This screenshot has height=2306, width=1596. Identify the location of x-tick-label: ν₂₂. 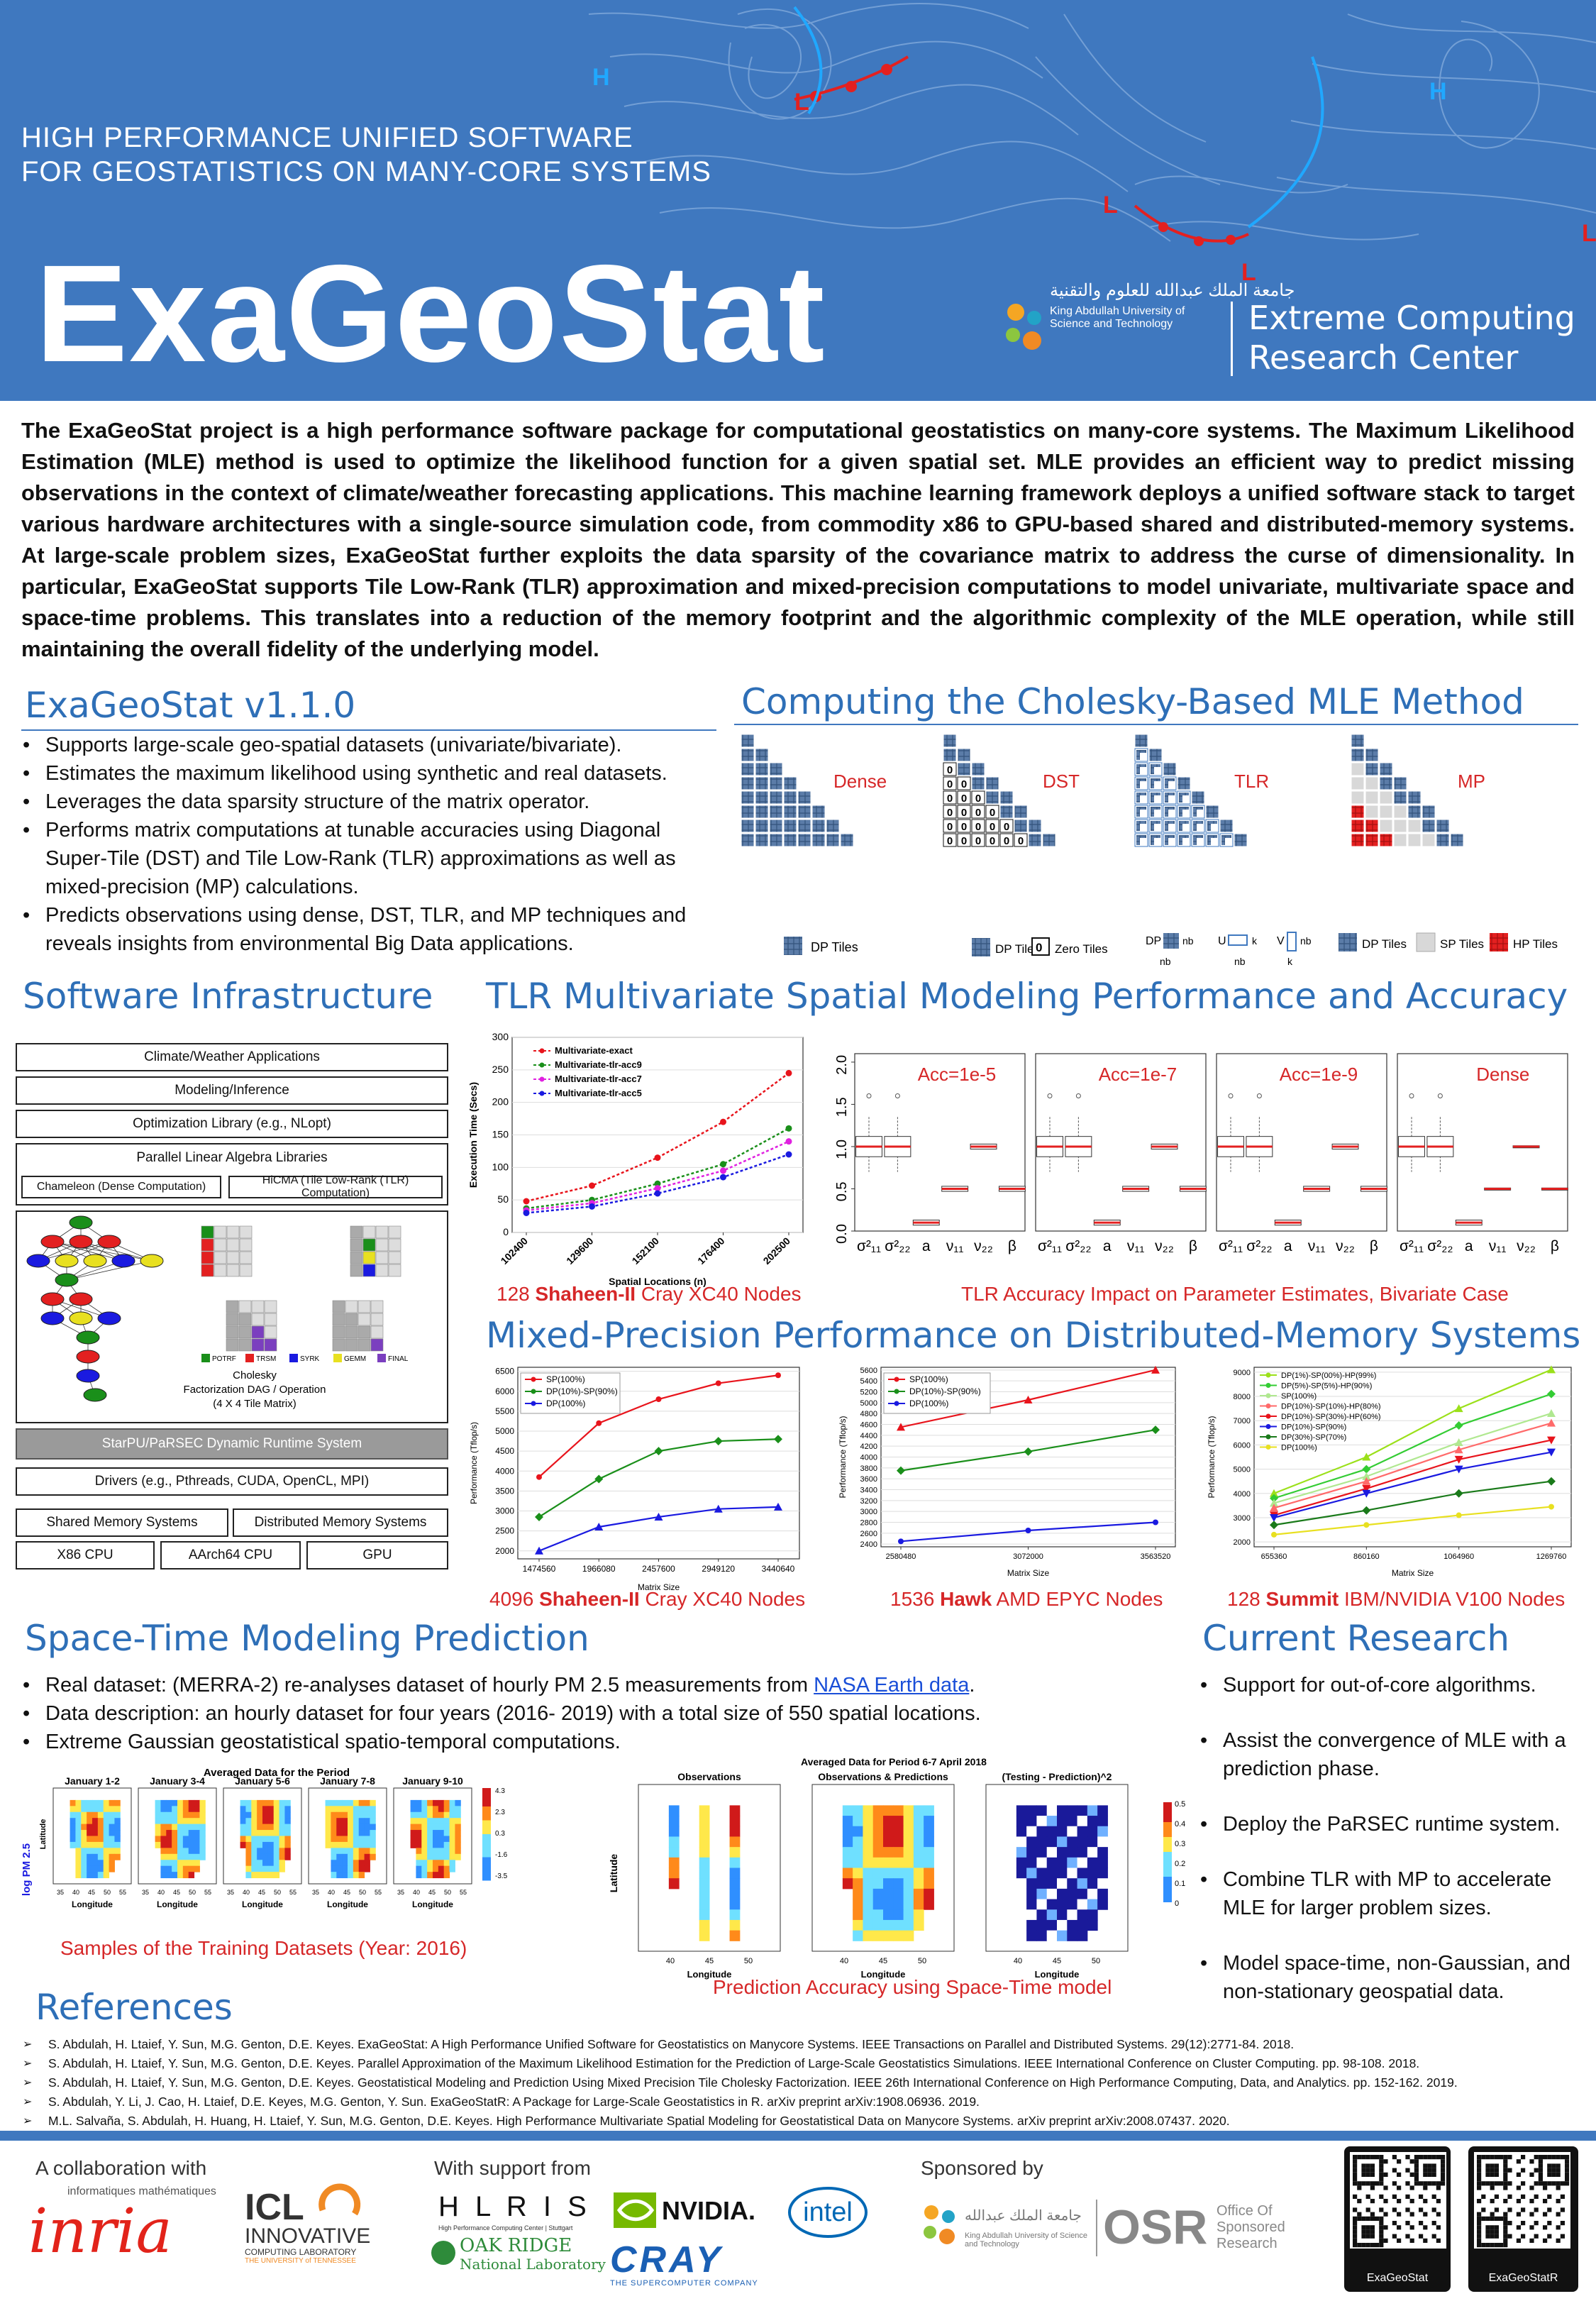
(1346, 1246).